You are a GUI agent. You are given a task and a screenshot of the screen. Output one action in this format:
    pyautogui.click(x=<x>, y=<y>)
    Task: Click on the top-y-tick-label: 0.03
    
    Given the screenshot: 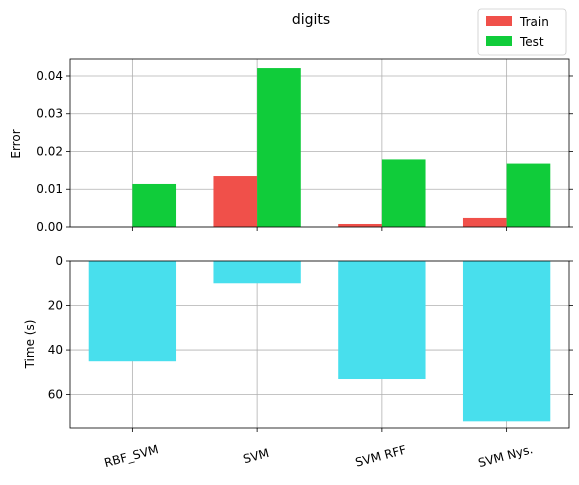 What is the action you would take?
    pyautogui.click(x=49, y=114)
    